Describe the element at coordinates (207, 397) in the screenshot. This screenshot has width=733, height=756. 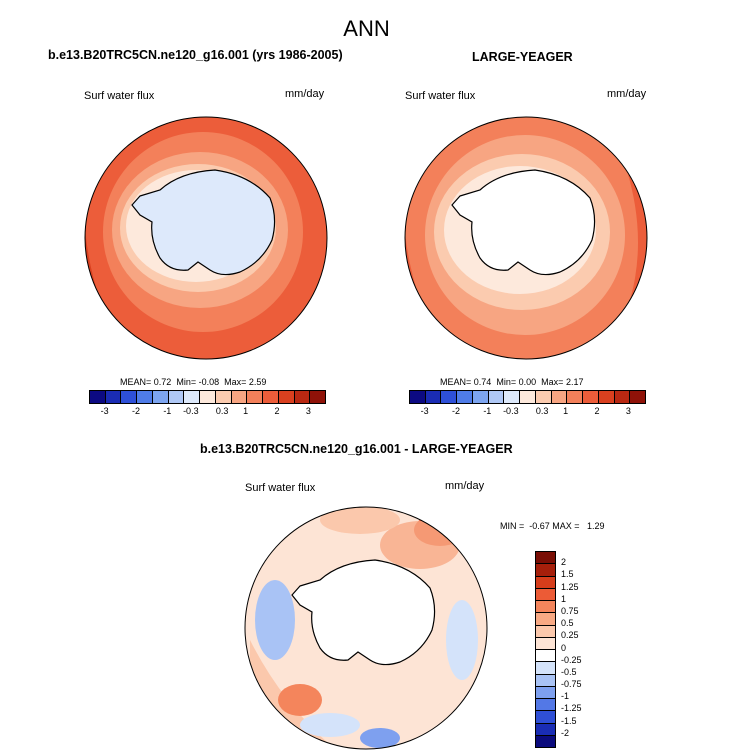
I see `panel1-colorbar` at that location.